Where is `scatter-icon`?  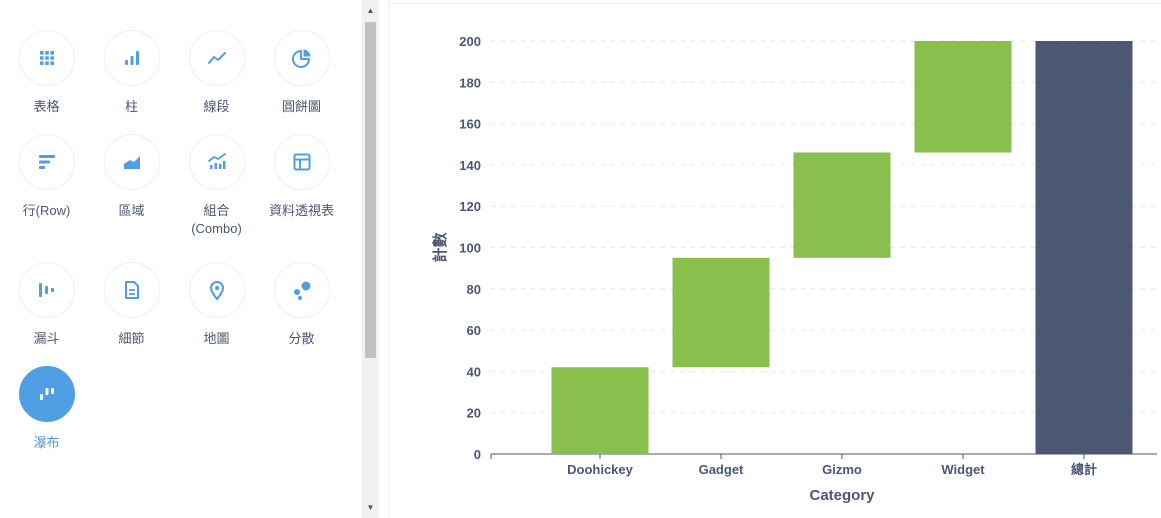 scatter-icon is located at coordinates (302, 290).